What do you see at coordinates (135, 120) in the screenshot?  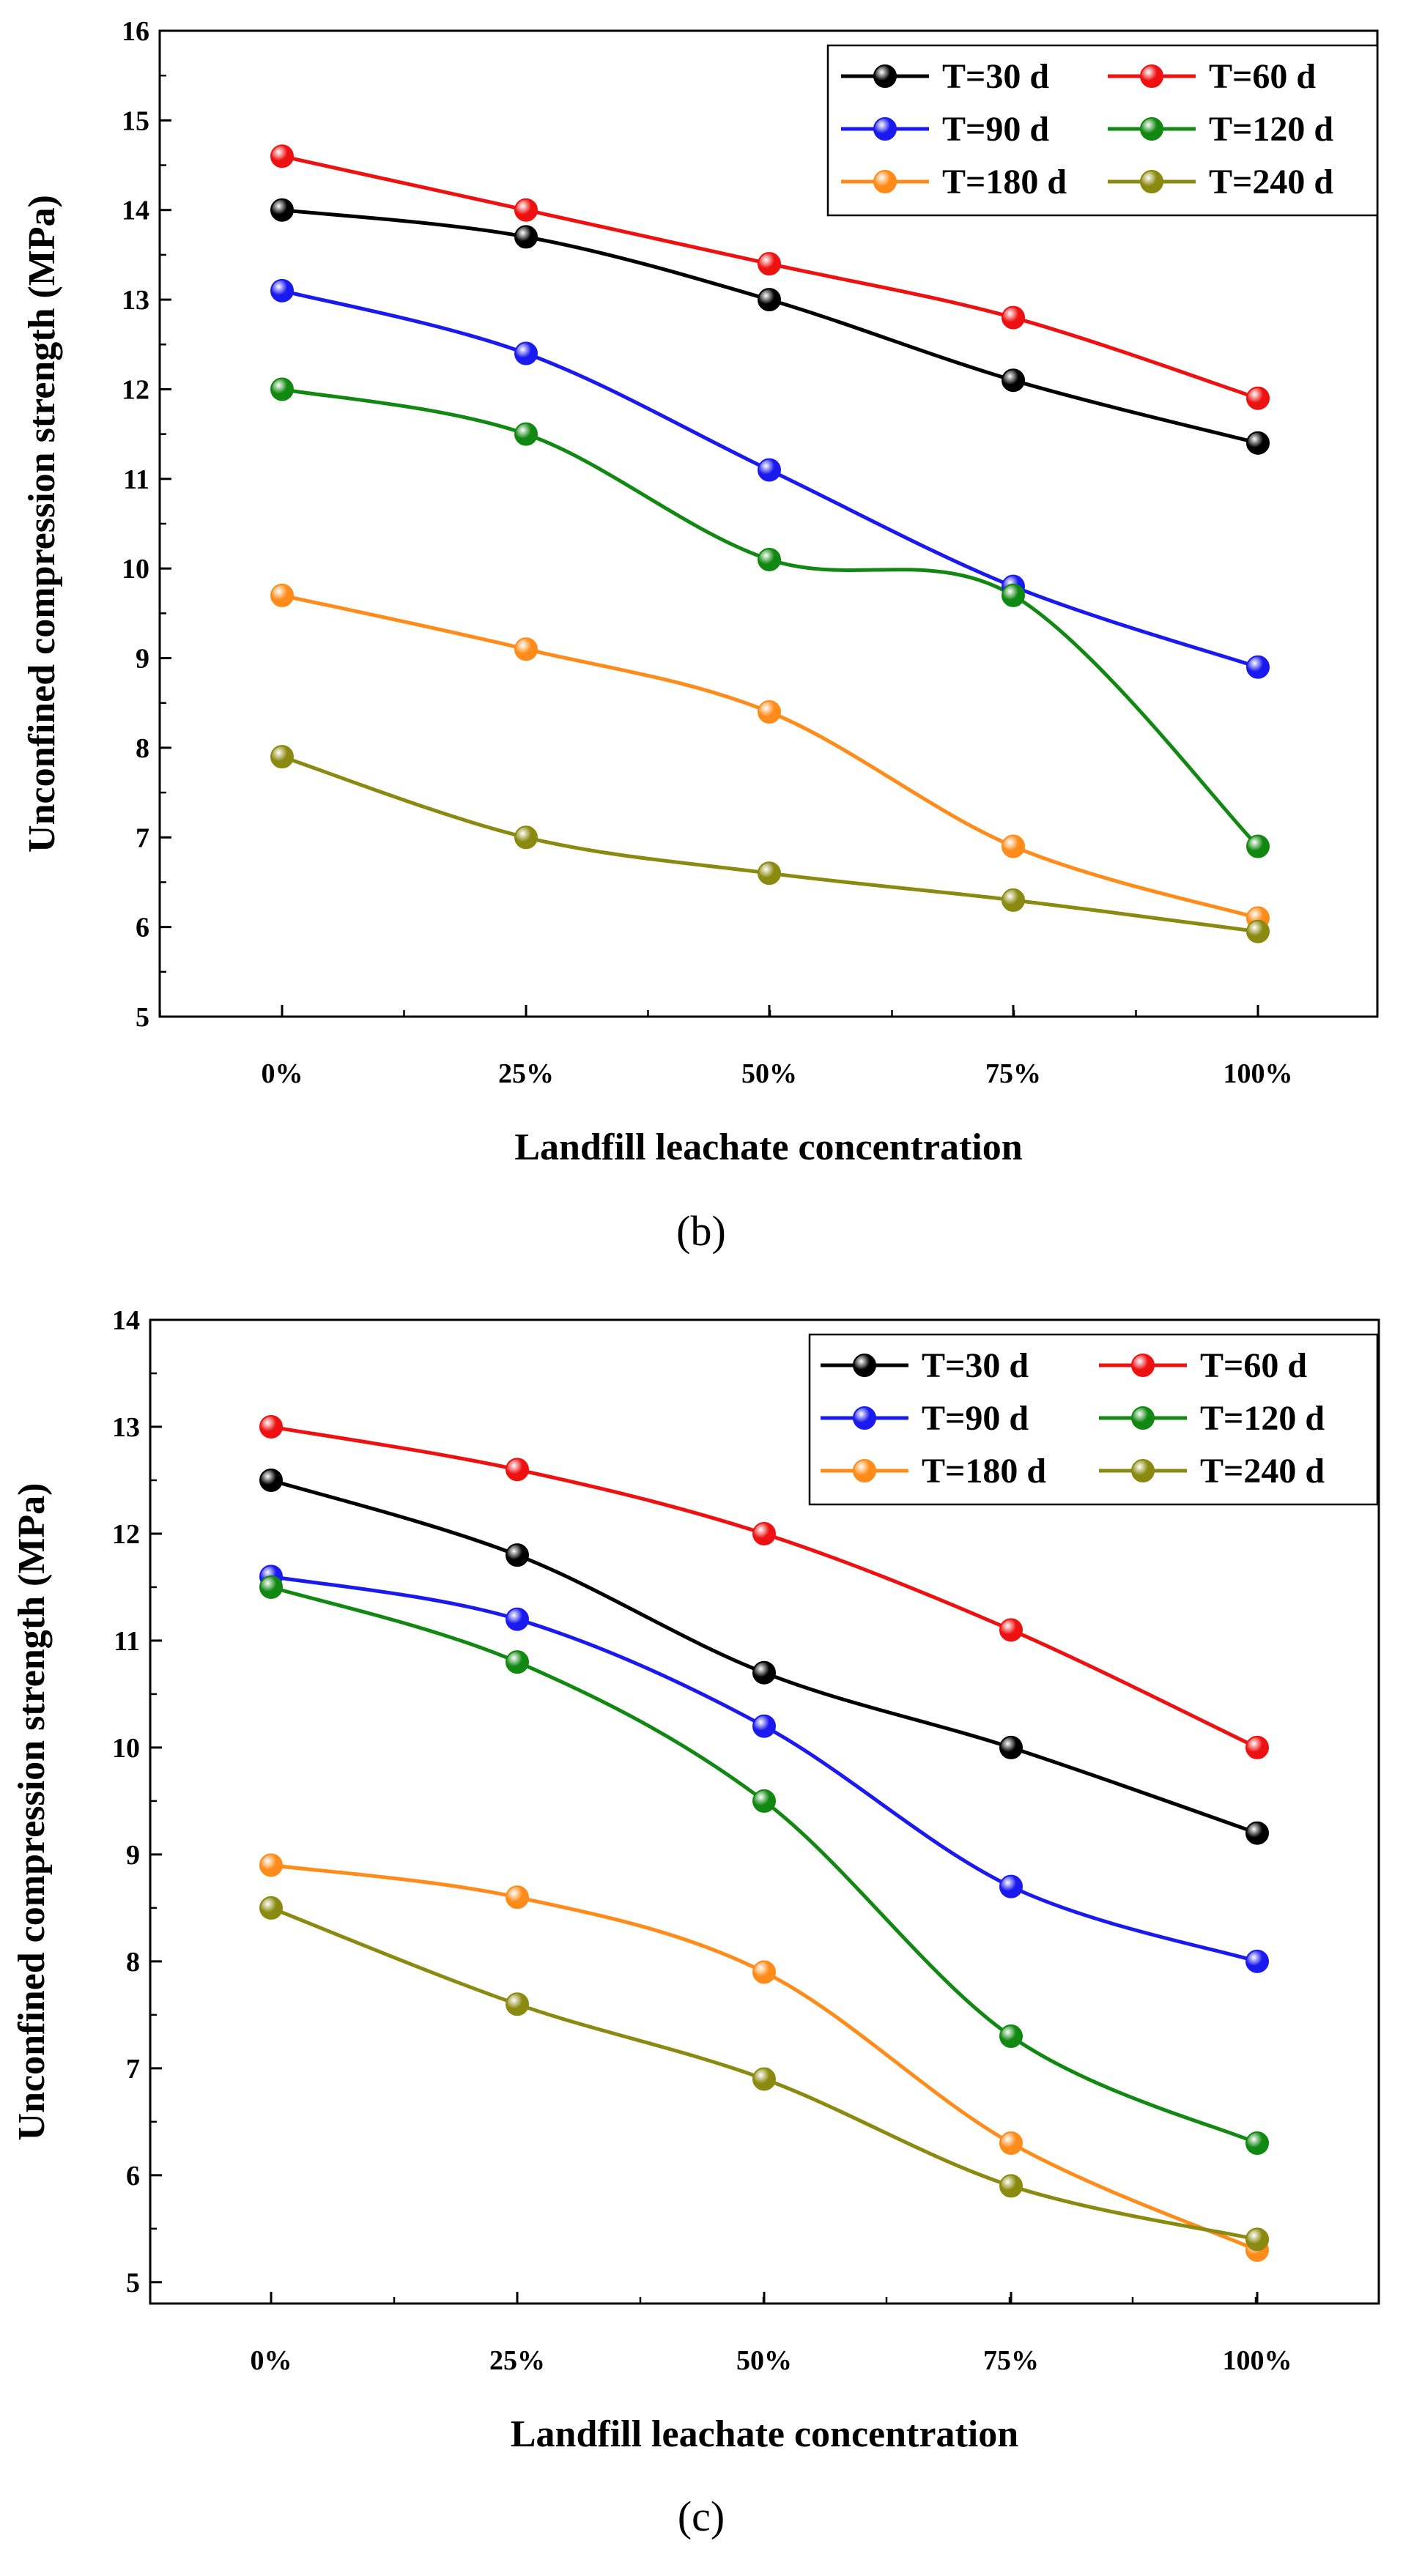 I see `y-tick-label: 15` at bounding box center [135, 120].